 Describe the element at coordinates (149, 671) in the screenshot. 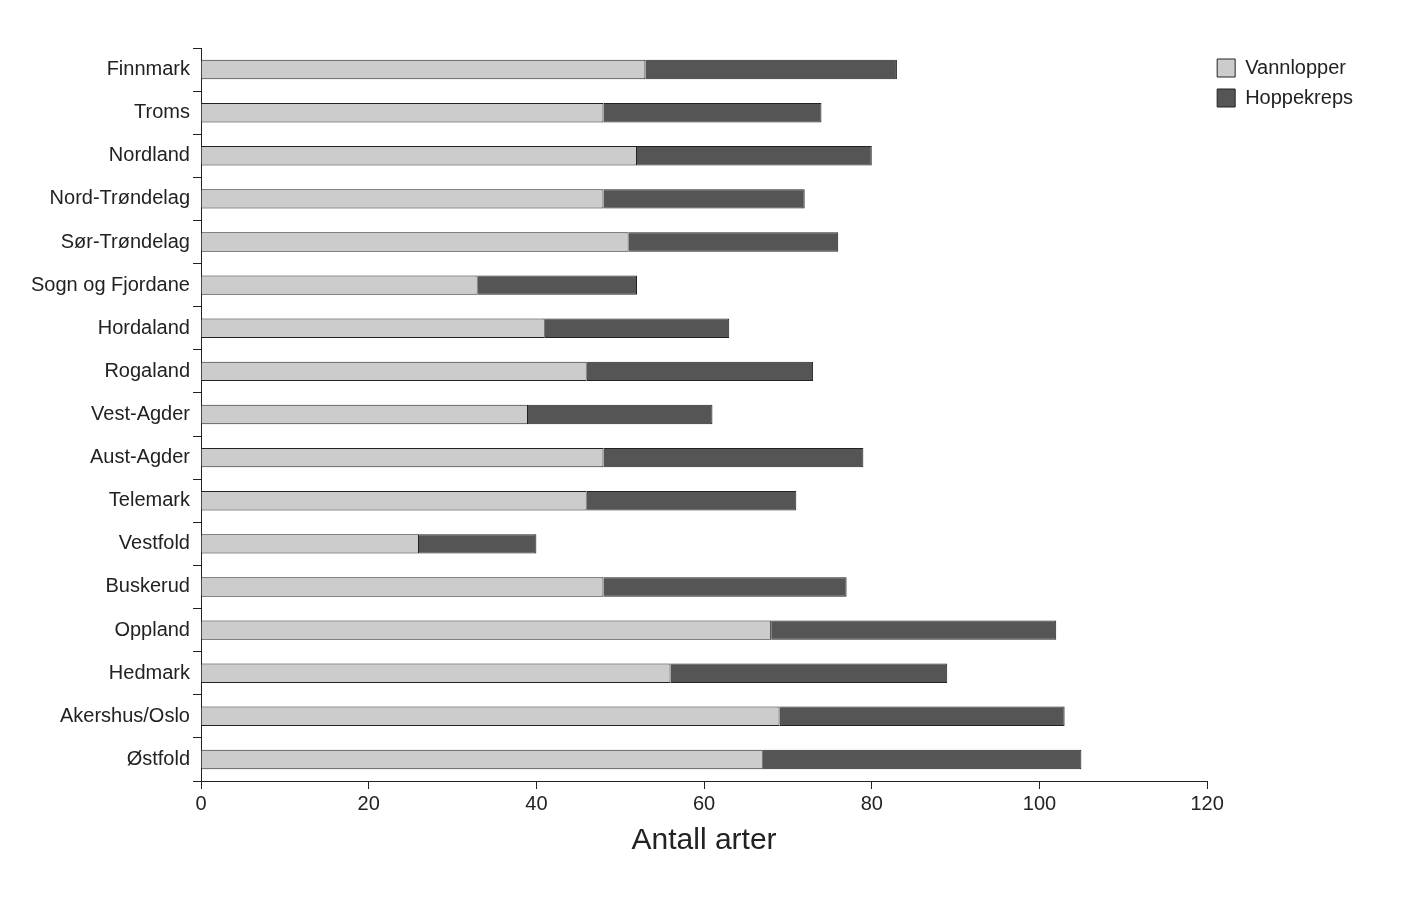

I see `y-tick-label: Hedmark` at that location.